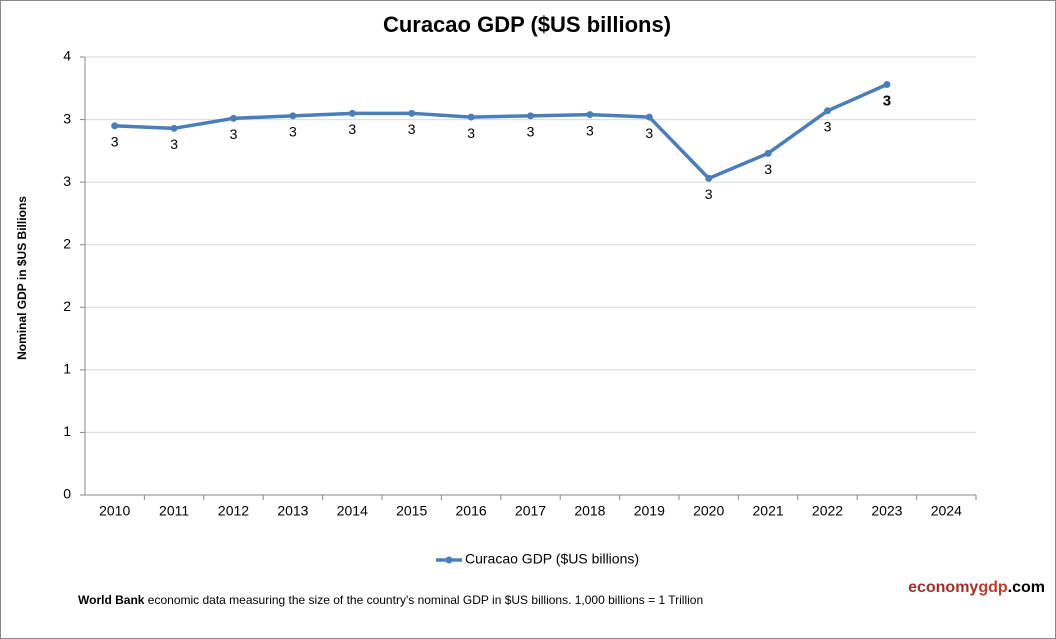 This screenshot has height=639, width=1056. What do you see at coordinates (292, 511) in the screenshot?
I see `x-tick-label: 2013` at bounding box center [292, 511].